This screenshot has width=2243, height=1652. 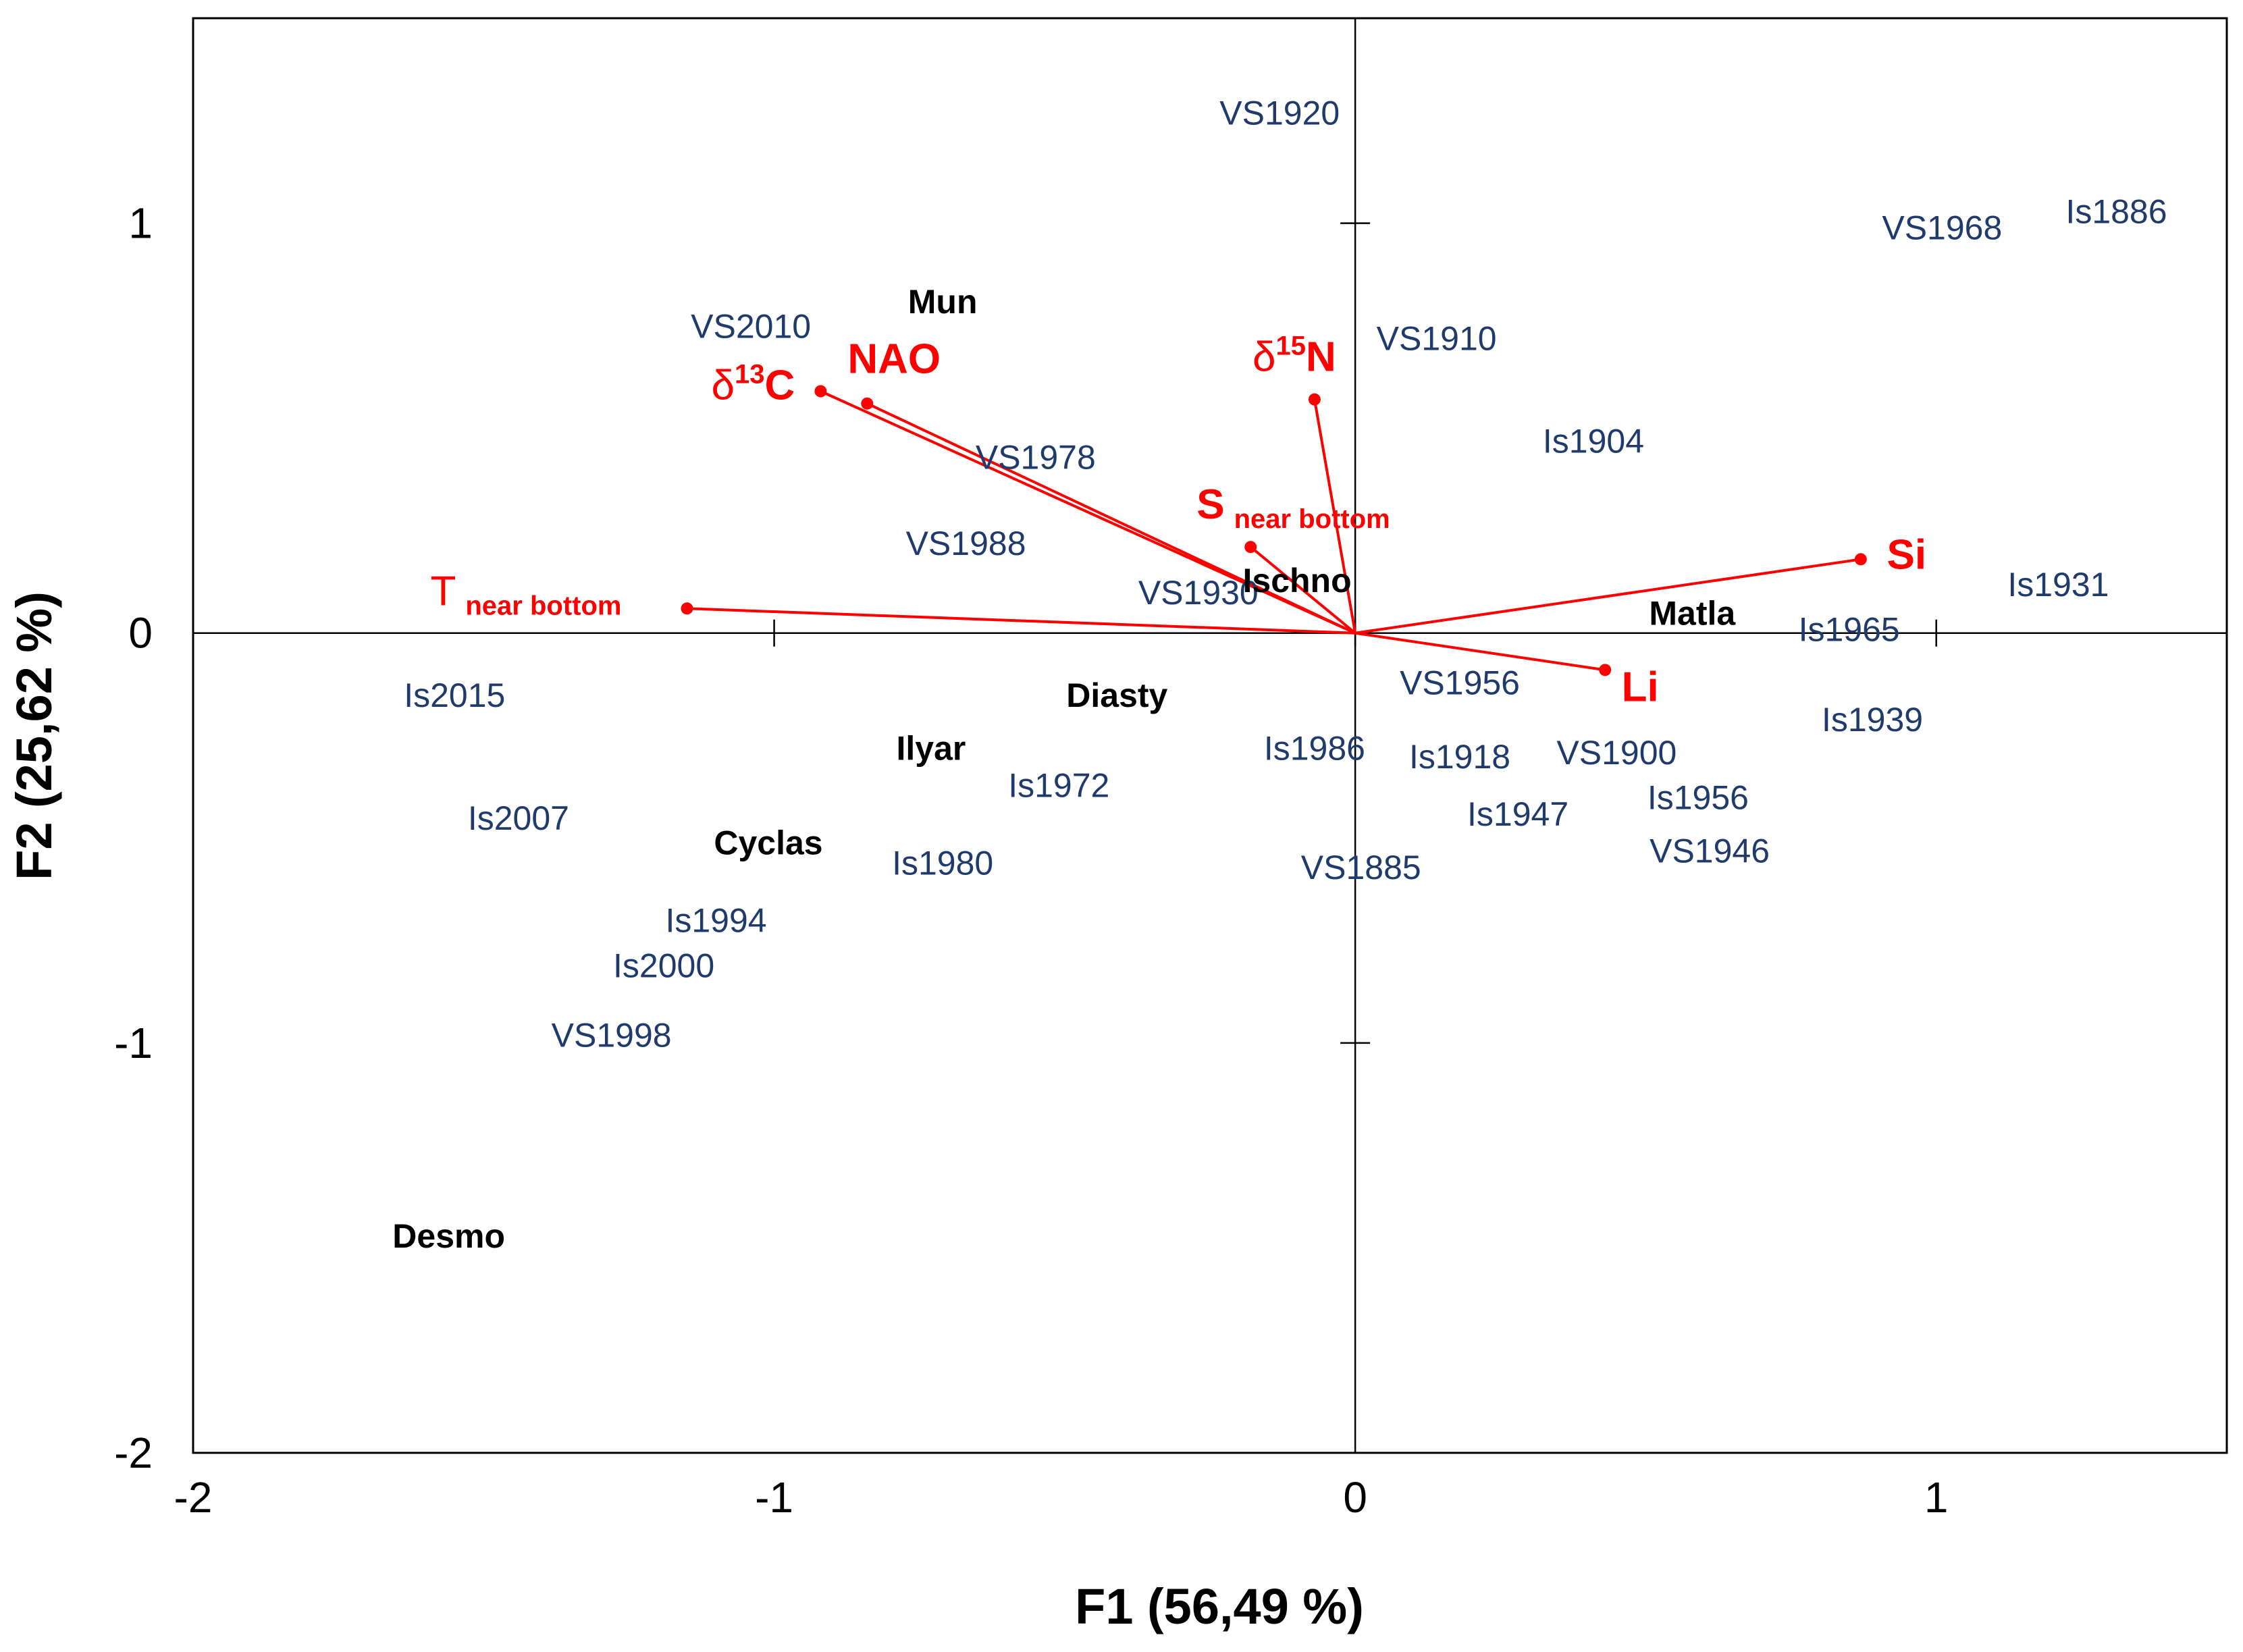 What do you see at coordinates (1460, 683) in the screenshot?
I see `observation-label: VS1956` at bounding box center [1460, 683].